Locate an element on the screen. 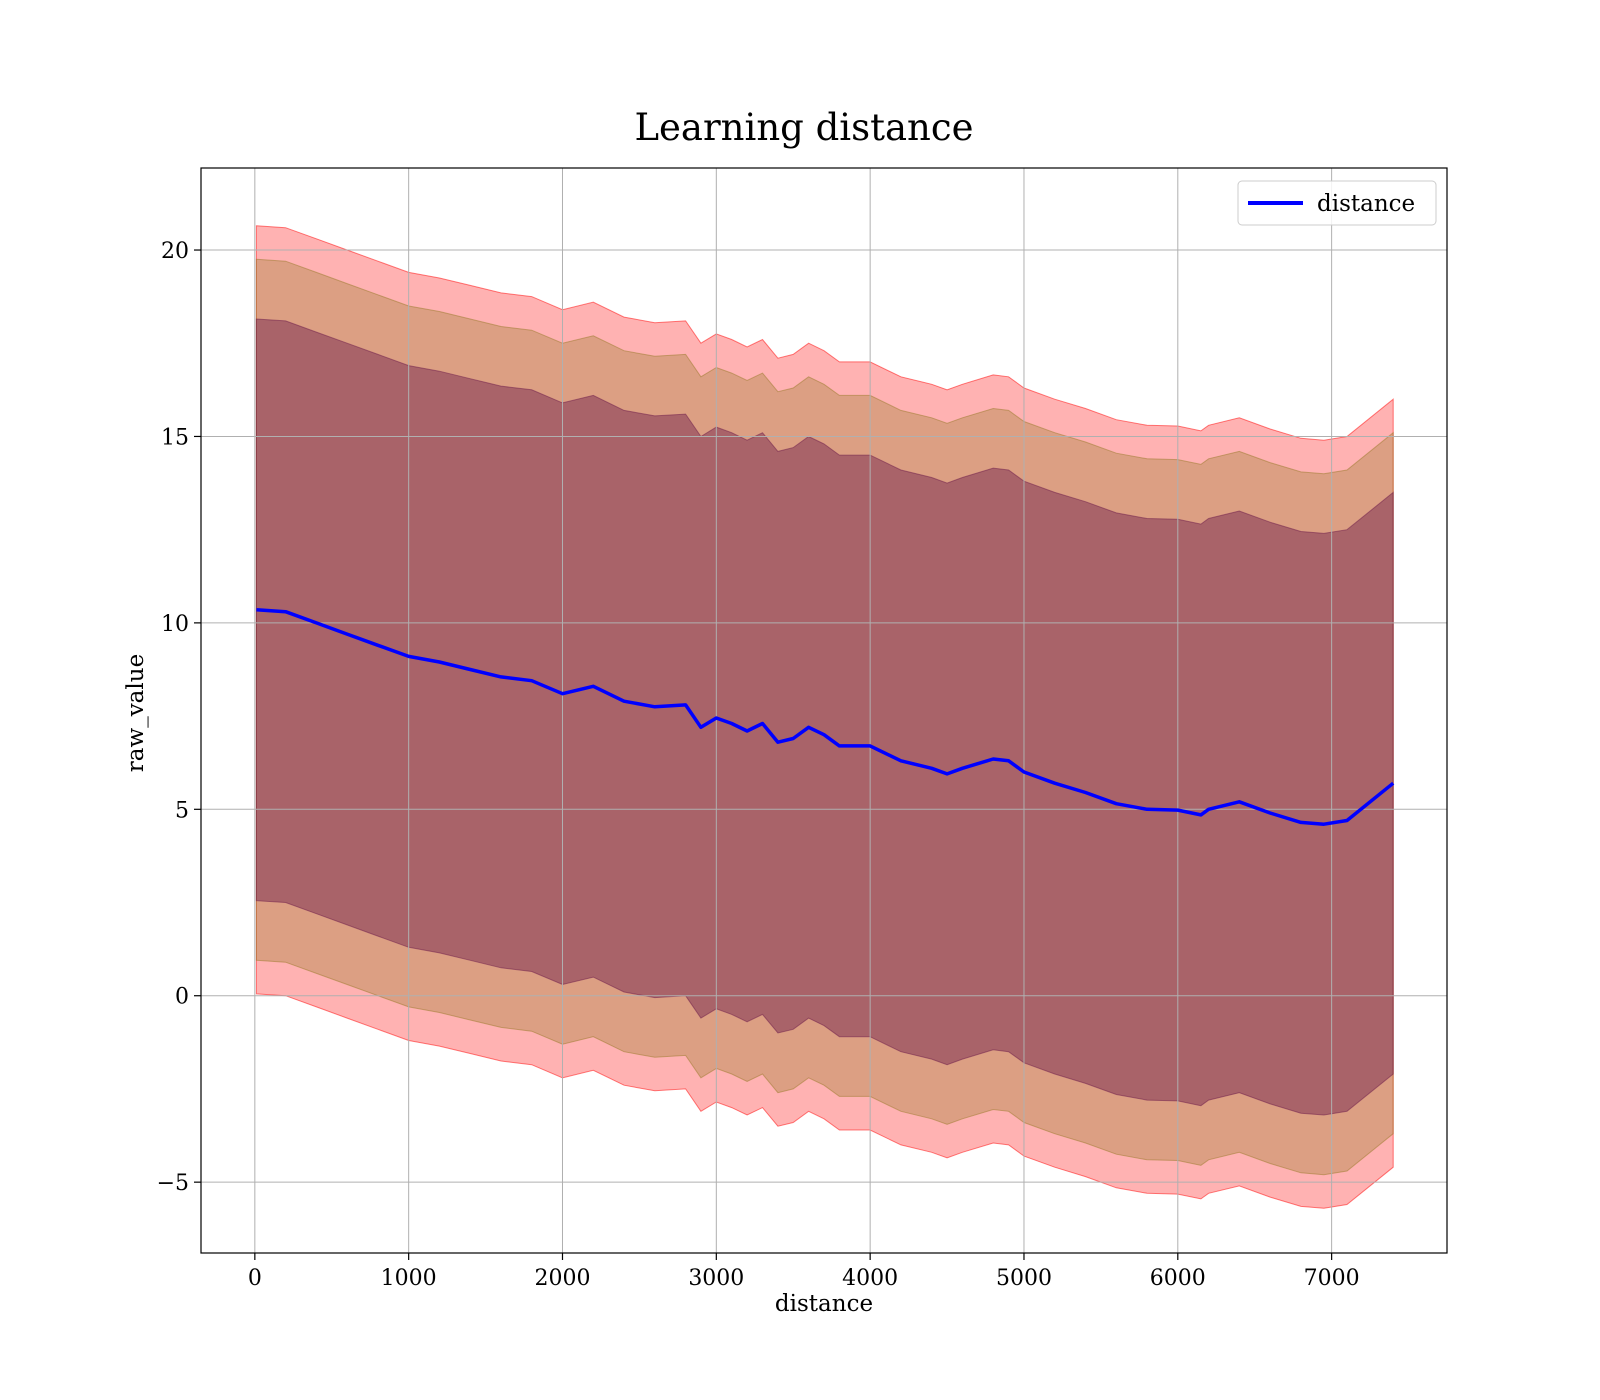 This screenshot has width=1600, height=1400. y-axis-ticks: −5 0 5 10 15 20 is located at coordinates (179, 717).